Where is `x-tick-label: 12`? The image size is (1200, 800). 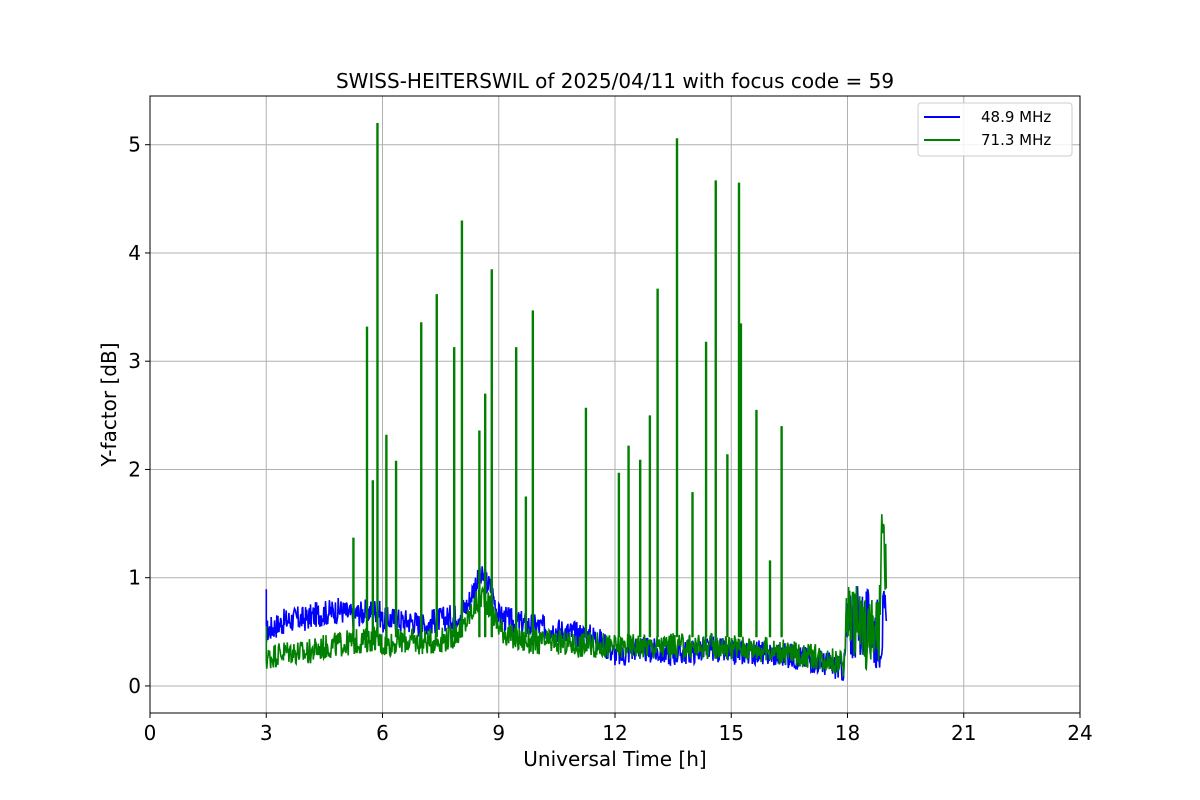 x-tick-label: 12 is located at coordinates (614, 733).